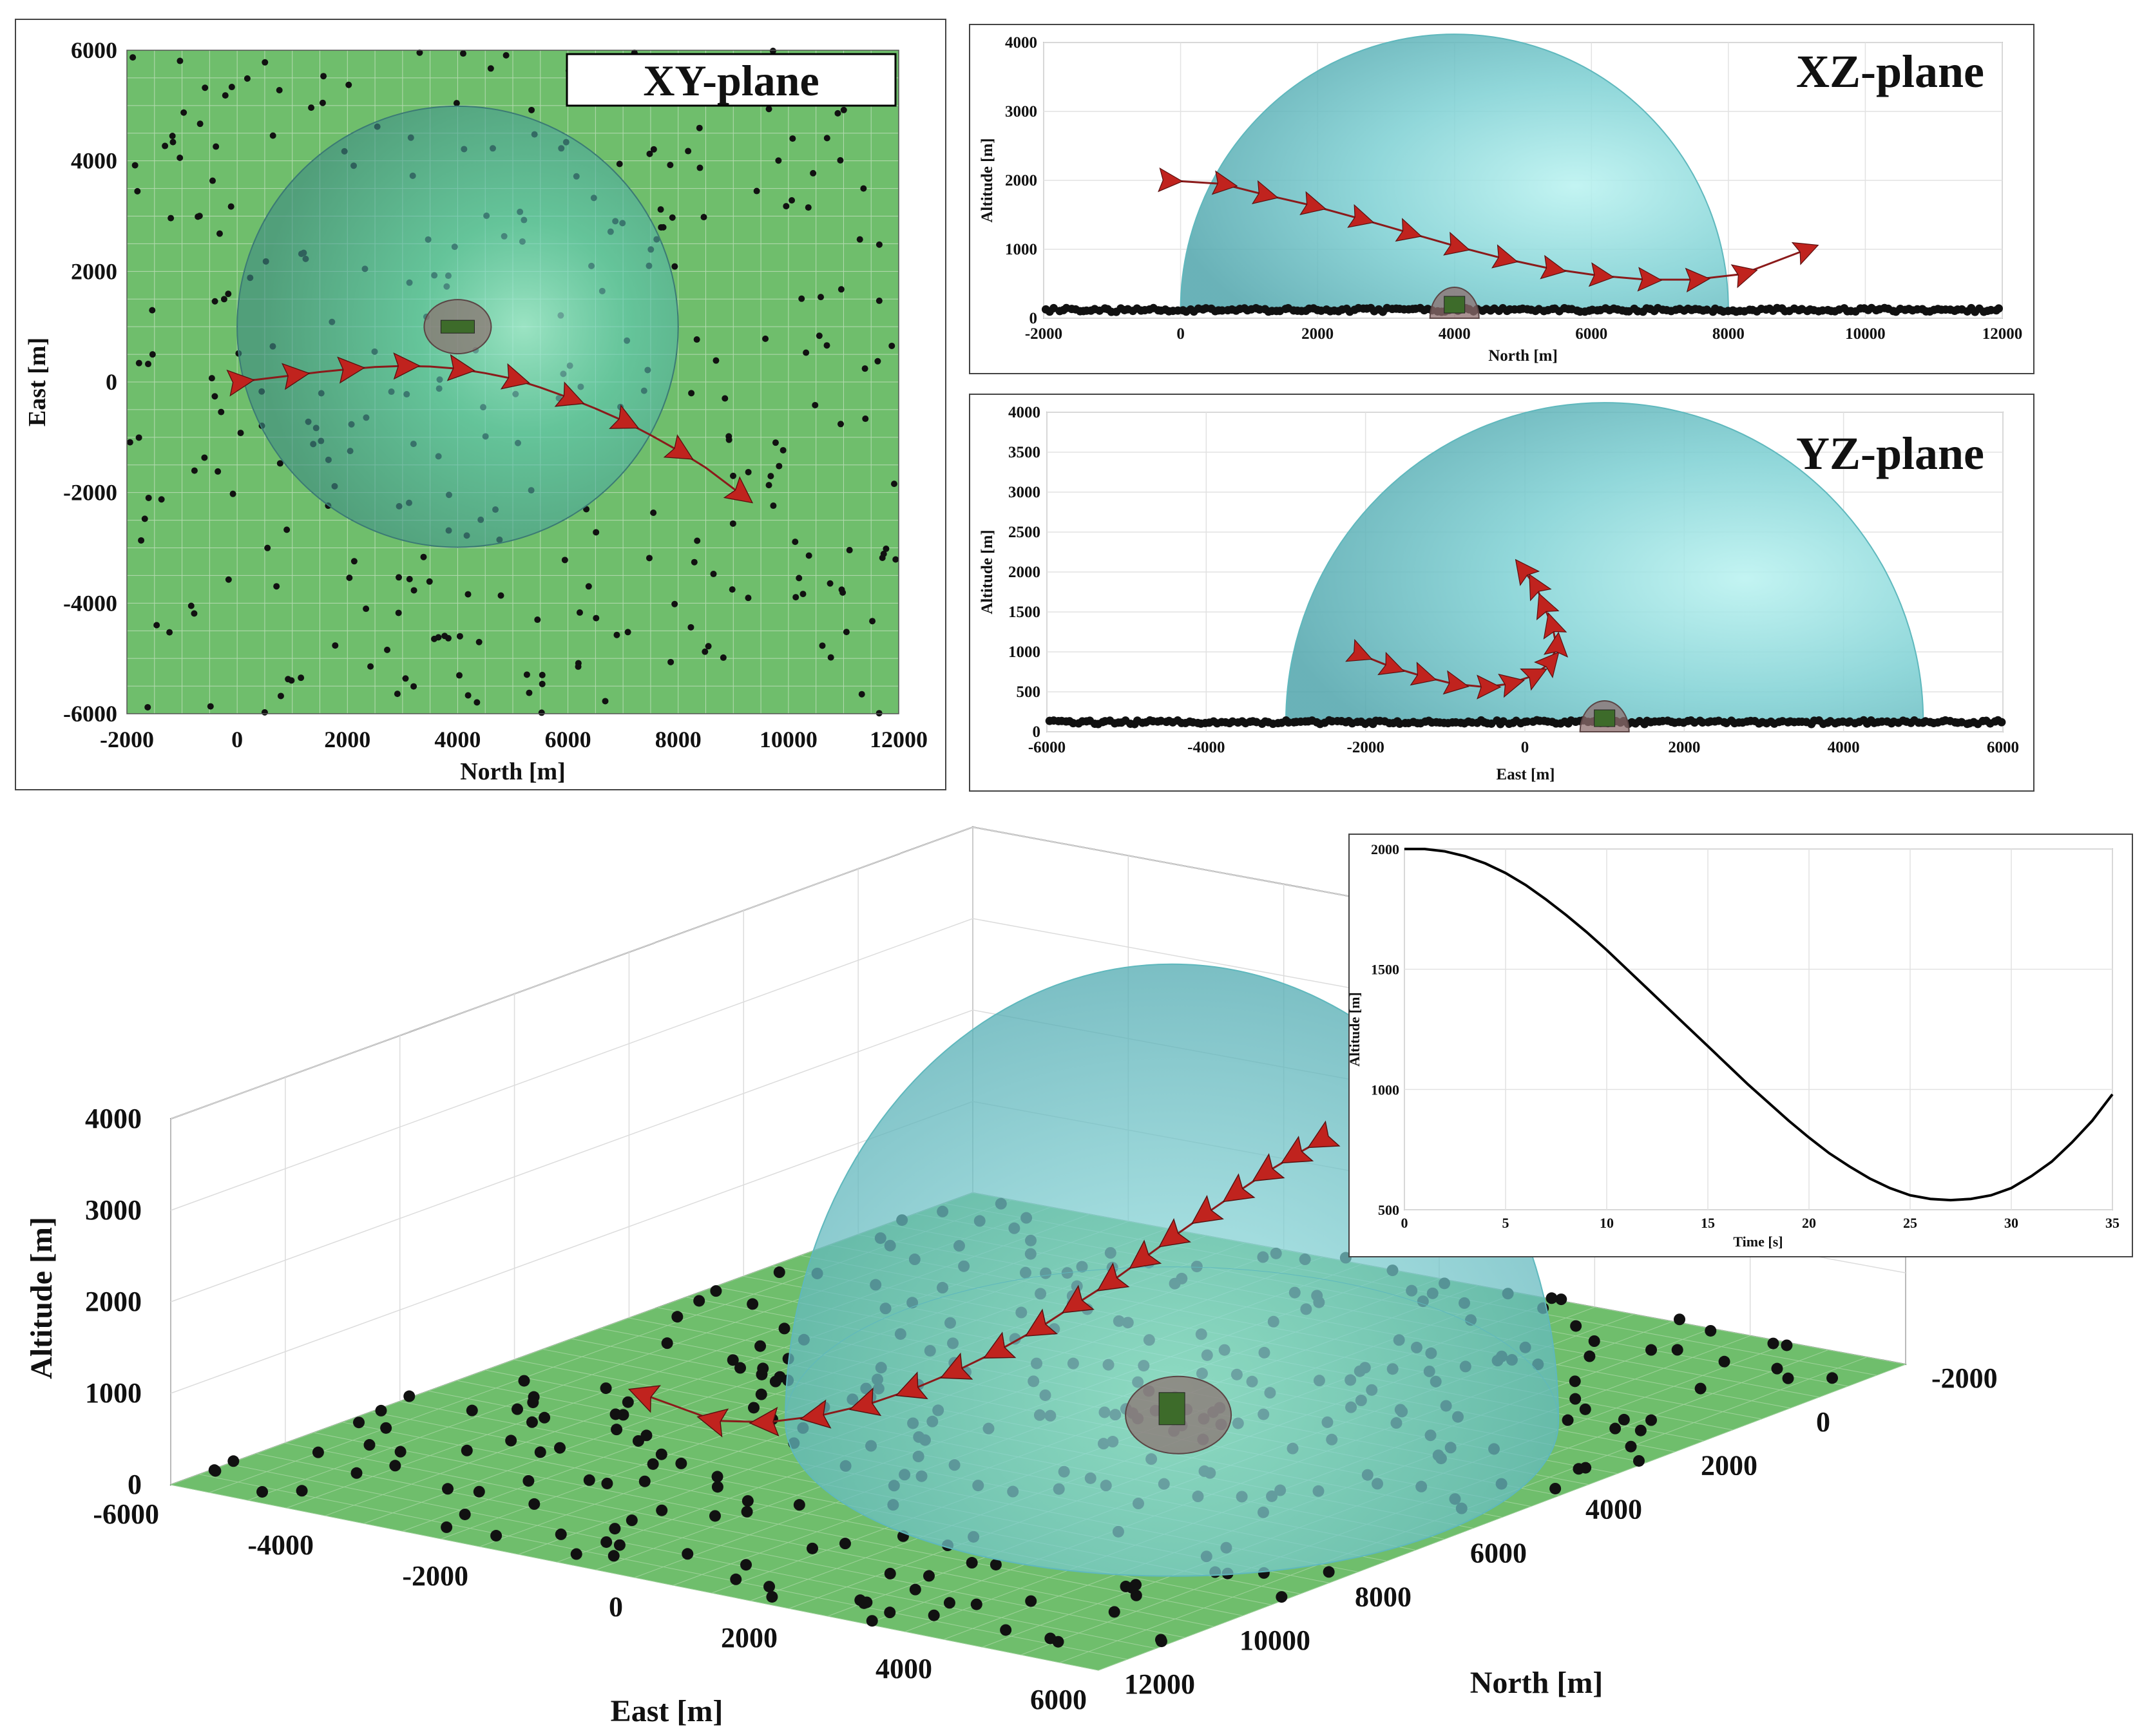 This screenshot has height=1736, width=2144. I want to click on xz-target-vehicle, so click(1455, 305).